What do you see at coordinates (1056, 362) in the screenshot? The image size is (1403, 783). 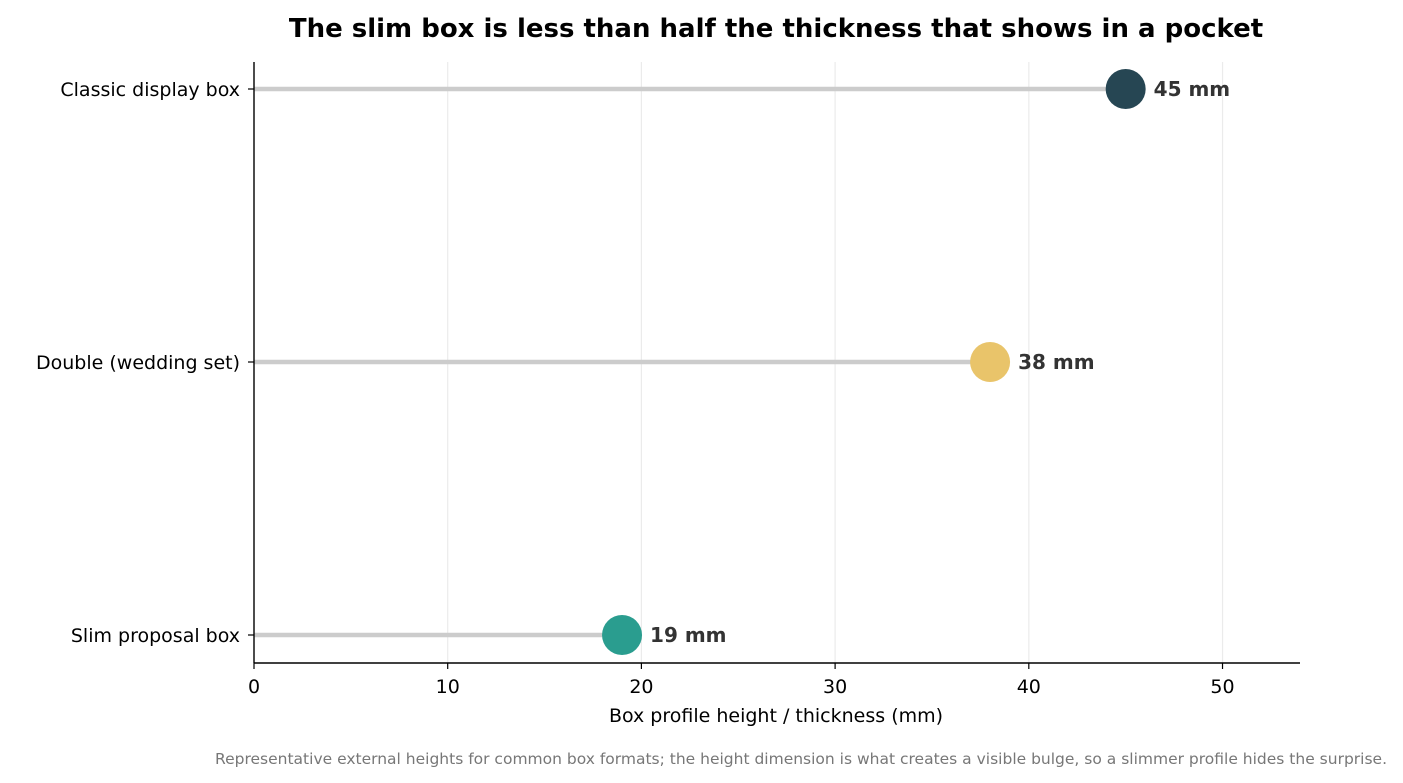 I see `value-label: 38 mm` at bounding box center [1056, 362].